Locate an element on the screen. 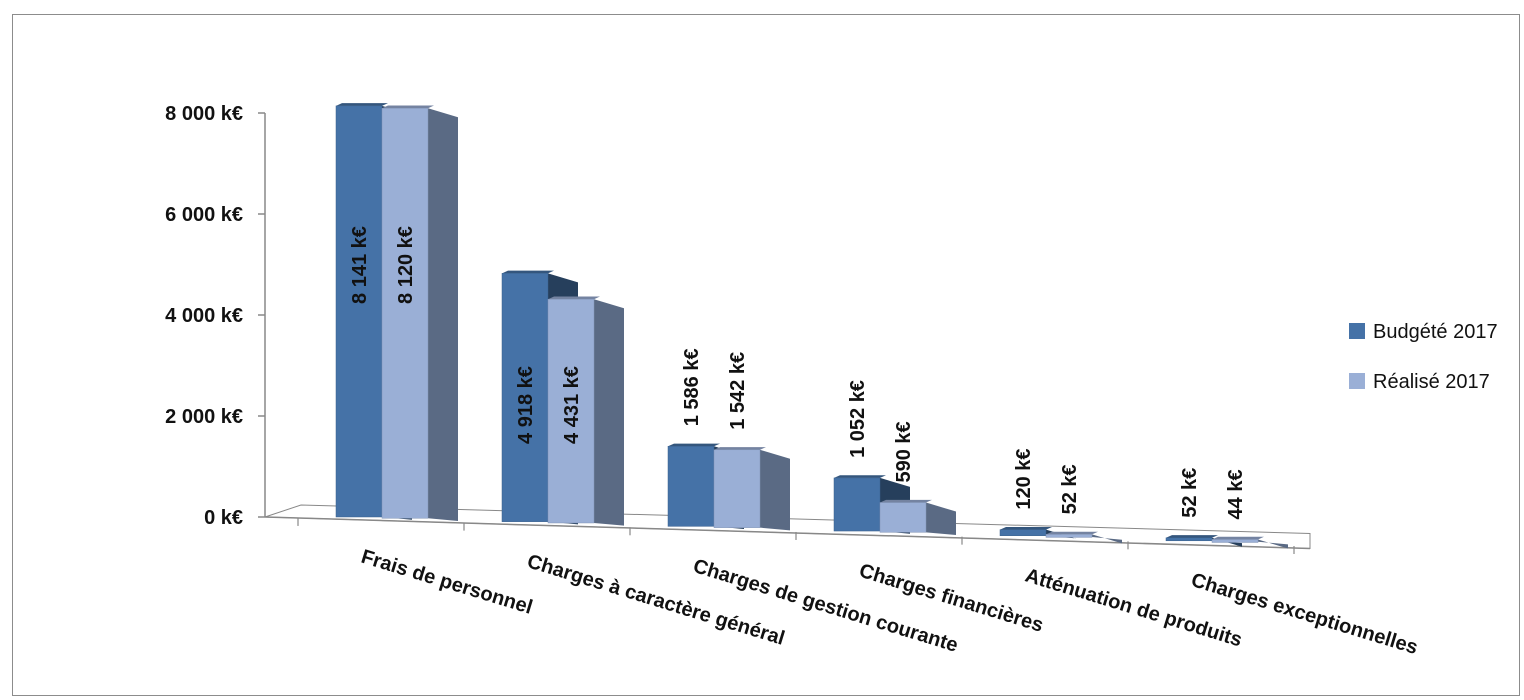  data-label: 44 k€ is located at coordinates (1236, 494).